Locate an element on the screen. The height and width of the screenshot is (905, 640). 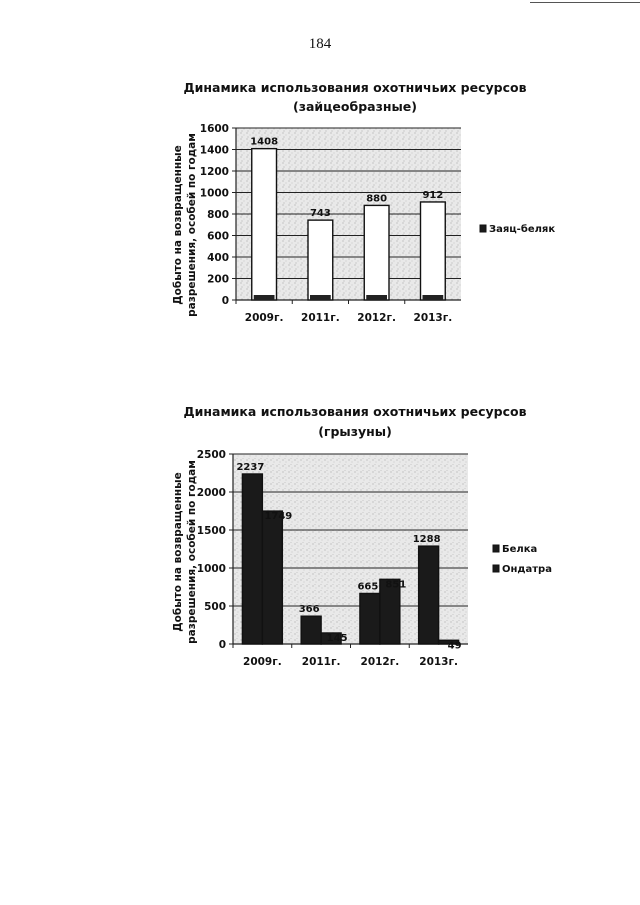
y-tick-label: 800 is located at coordinates (218, 215).